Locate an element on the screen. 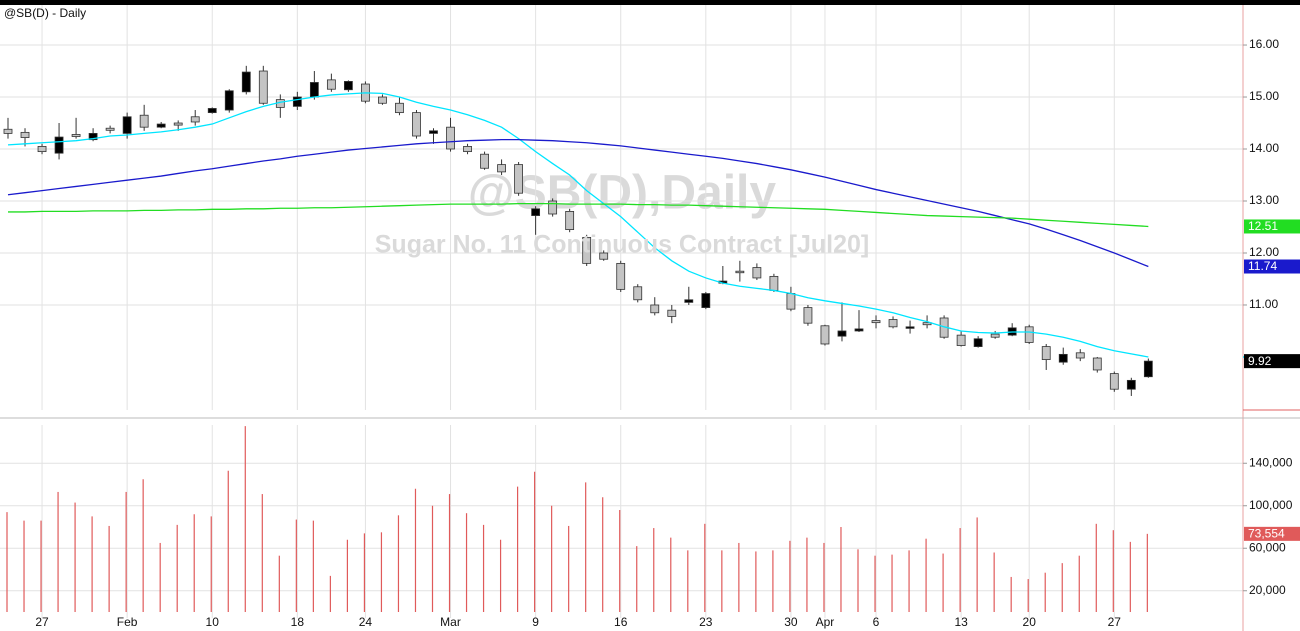 The height and width of the screenshot is (631, 1300). x-tick-label: 10 is located at coordinates (213, 622).